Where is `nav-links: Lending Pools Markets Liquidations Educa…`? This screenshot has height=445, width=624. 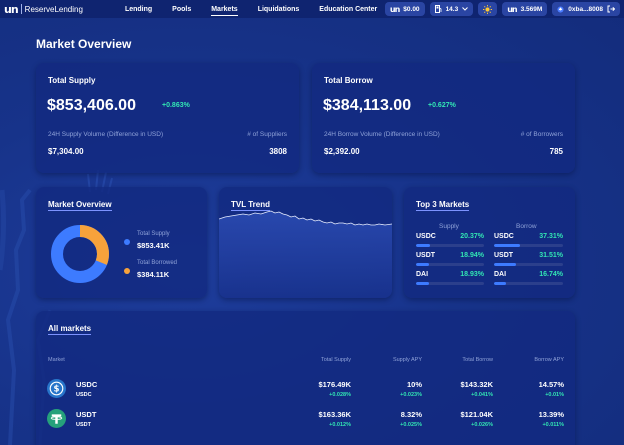 nav-links: Lending Pools Markets Liquidations Educa… is located at coordinates (261, 9).